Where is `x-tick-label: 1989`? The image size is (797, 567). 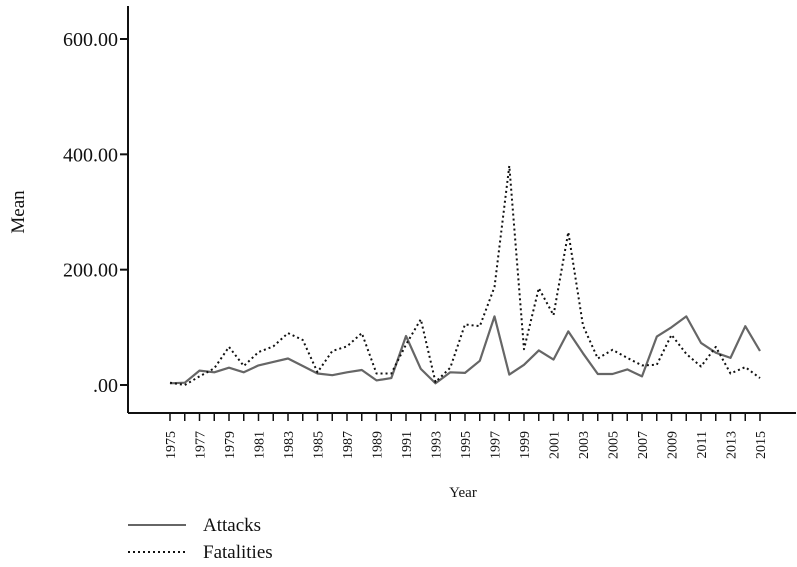 x-tick-label: 1989 is located at coordinates (378, 445).